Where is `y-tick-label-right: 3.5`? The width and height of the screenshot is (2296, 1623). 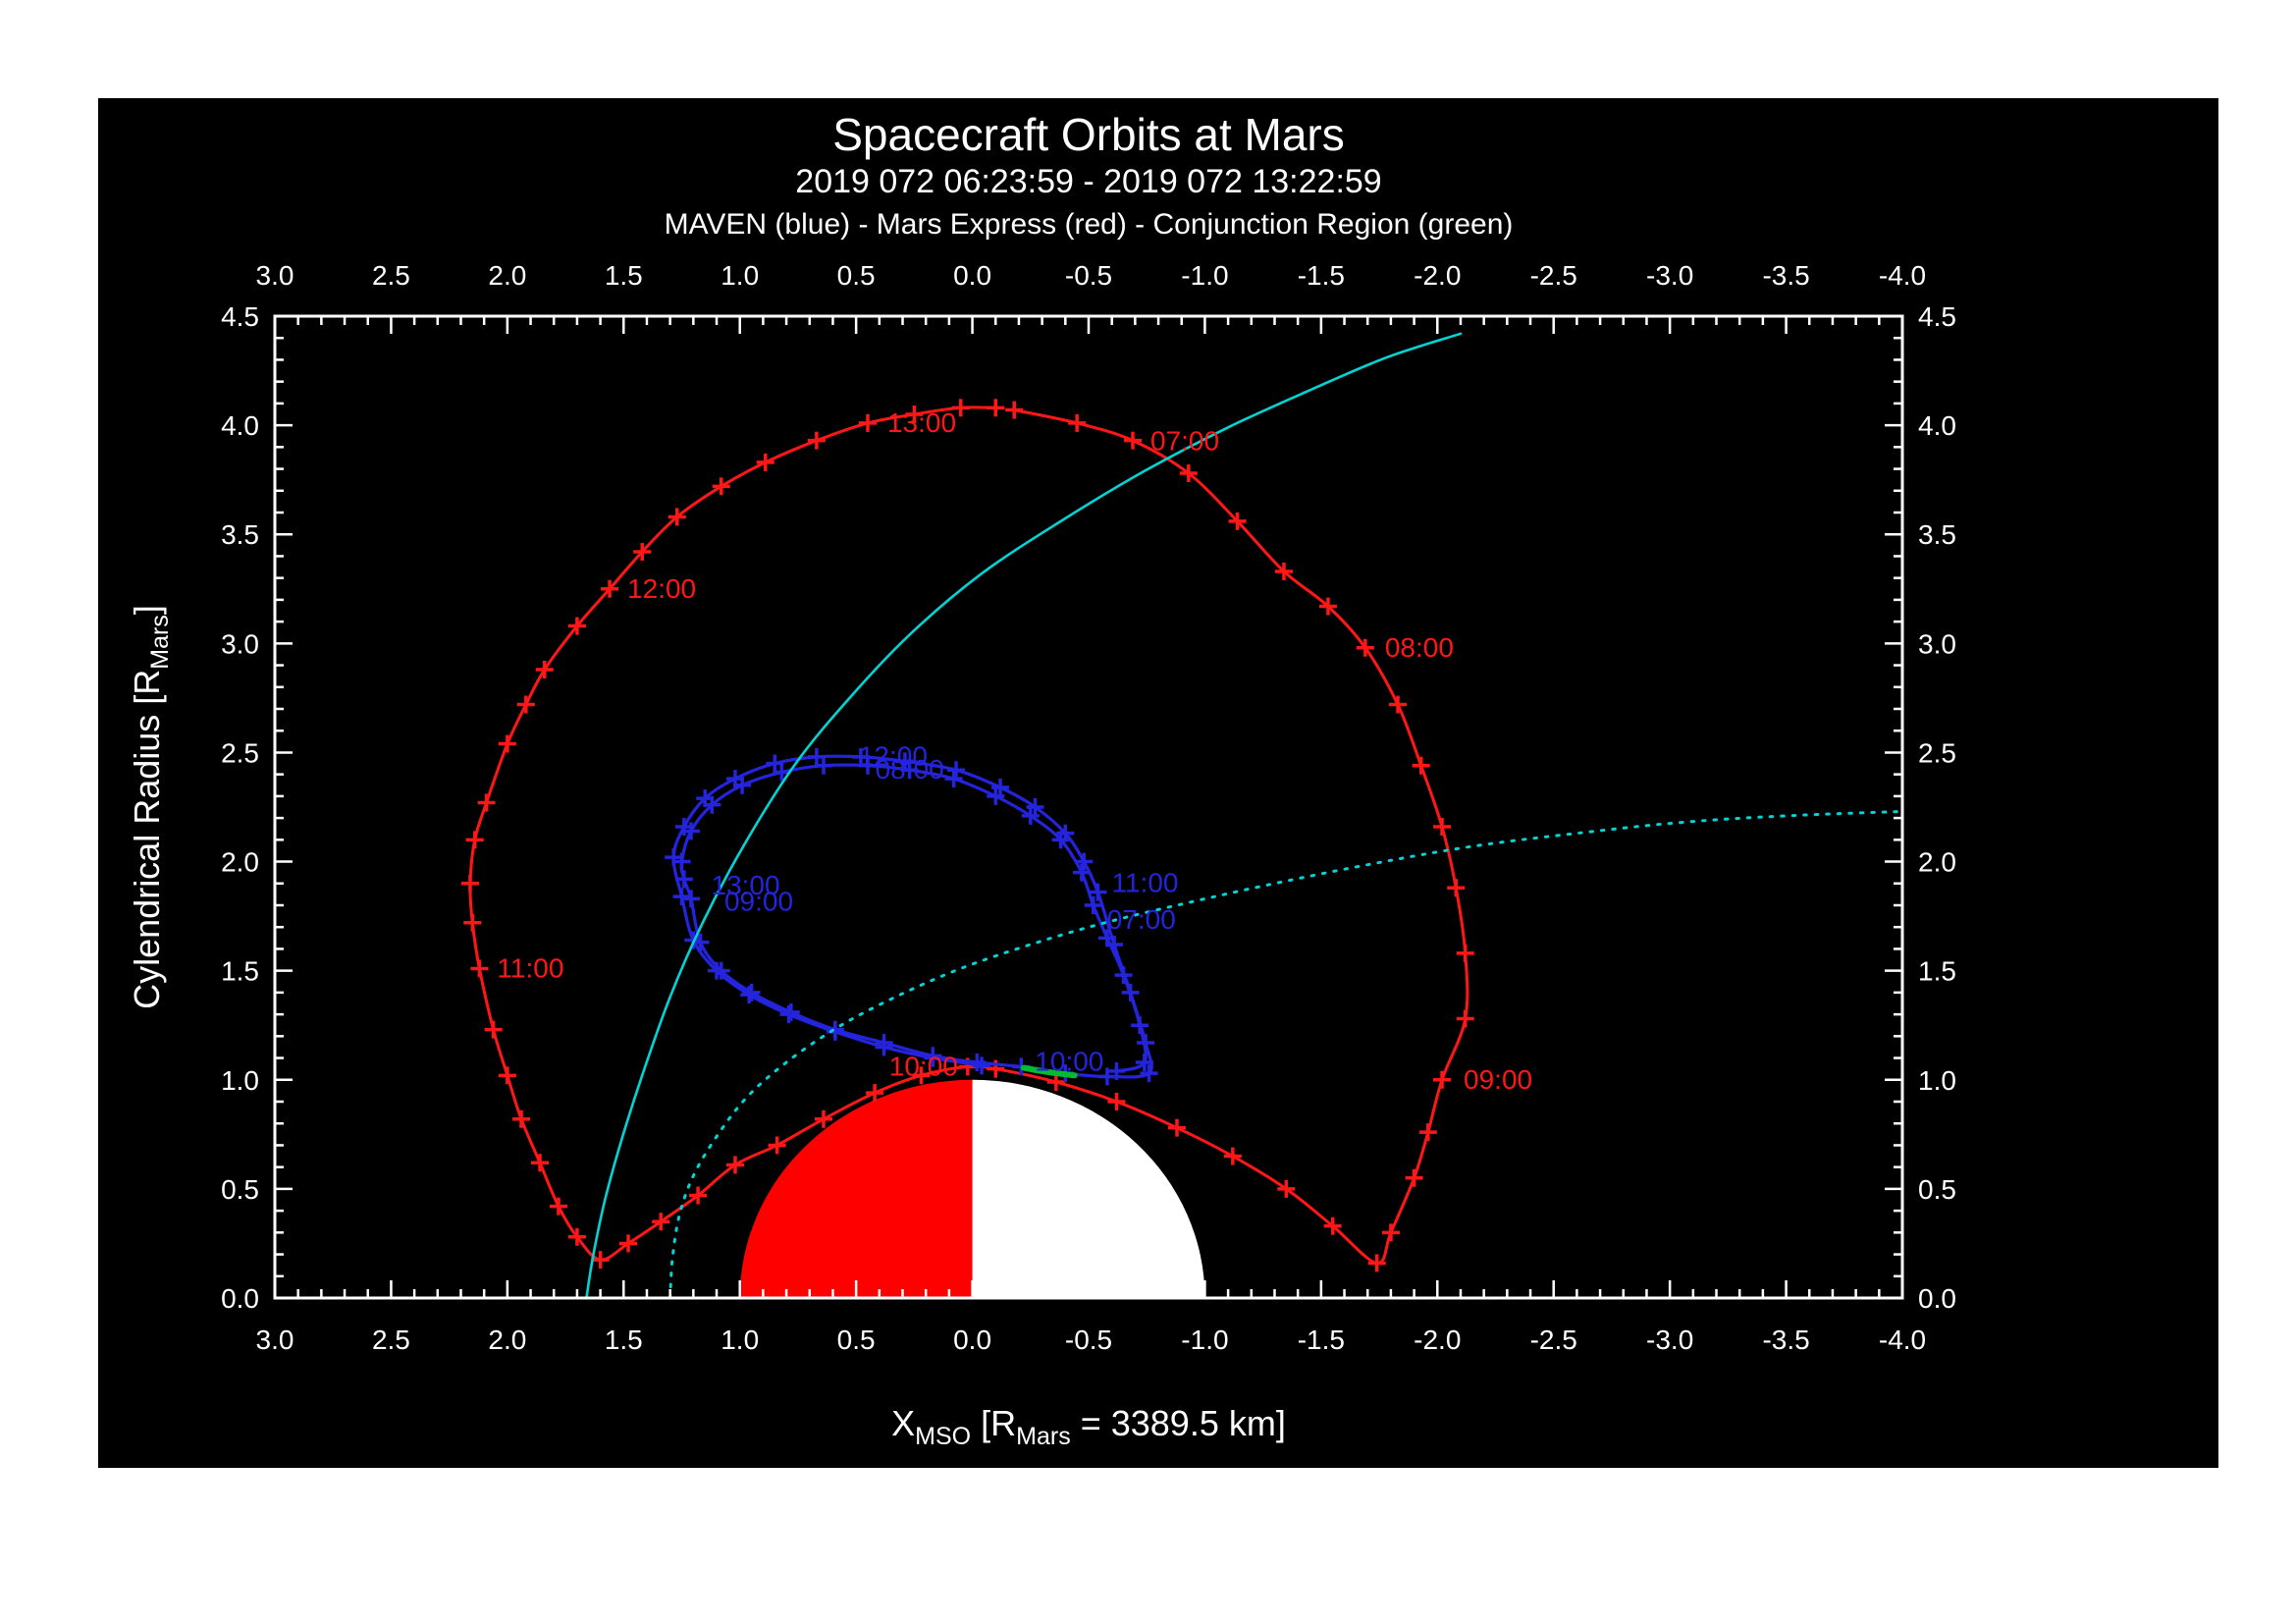 y-tick-label-right: 3.5 is located at coordinates (1937, 535).